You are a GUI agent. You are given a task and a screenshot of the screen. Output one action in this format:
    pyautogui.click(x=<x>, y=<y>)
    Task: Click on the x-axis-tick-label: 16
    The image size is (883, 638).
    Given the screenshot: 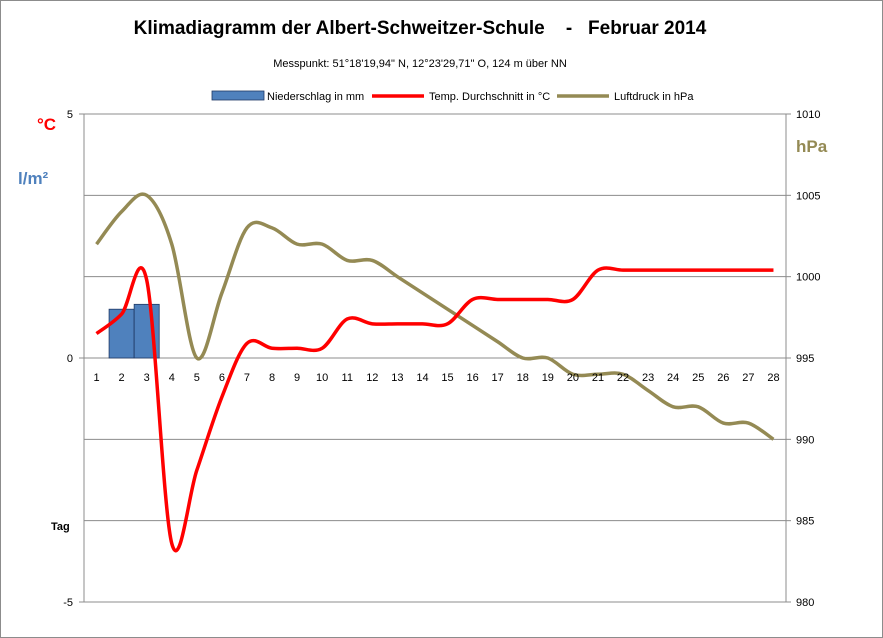 What is the action you would take?
    pyautogui.click(x=472, y=378)
    